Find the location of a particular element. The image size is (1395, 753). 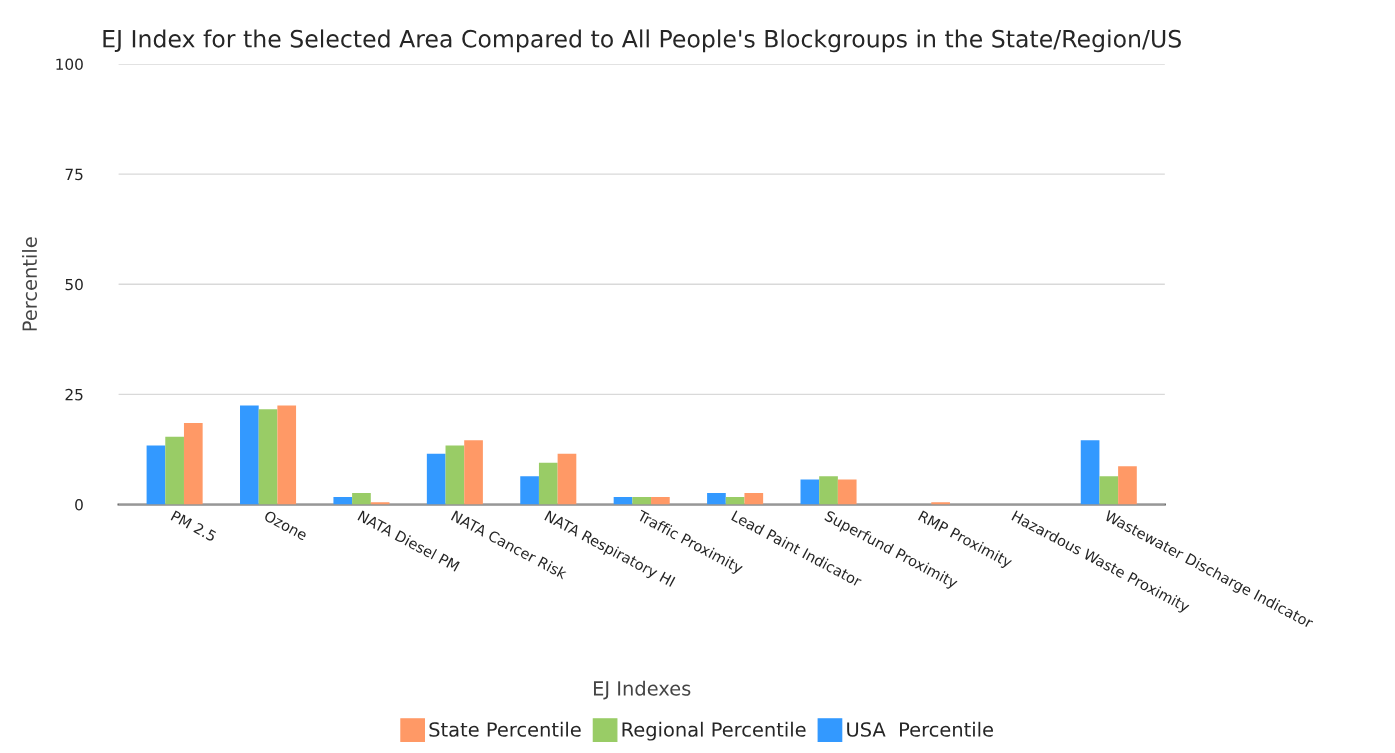

chart-title: EJ Index for the Selected Area Compared to All People's Blockgroups in the State/Region/US is located at coordinates (642, 41).